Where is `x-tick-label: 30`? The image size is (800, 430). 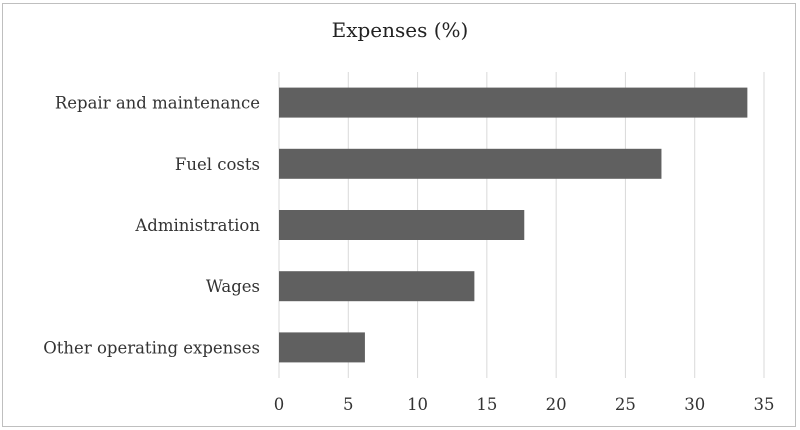 x-tick-label: 30 is located at coordinates (694, 404).